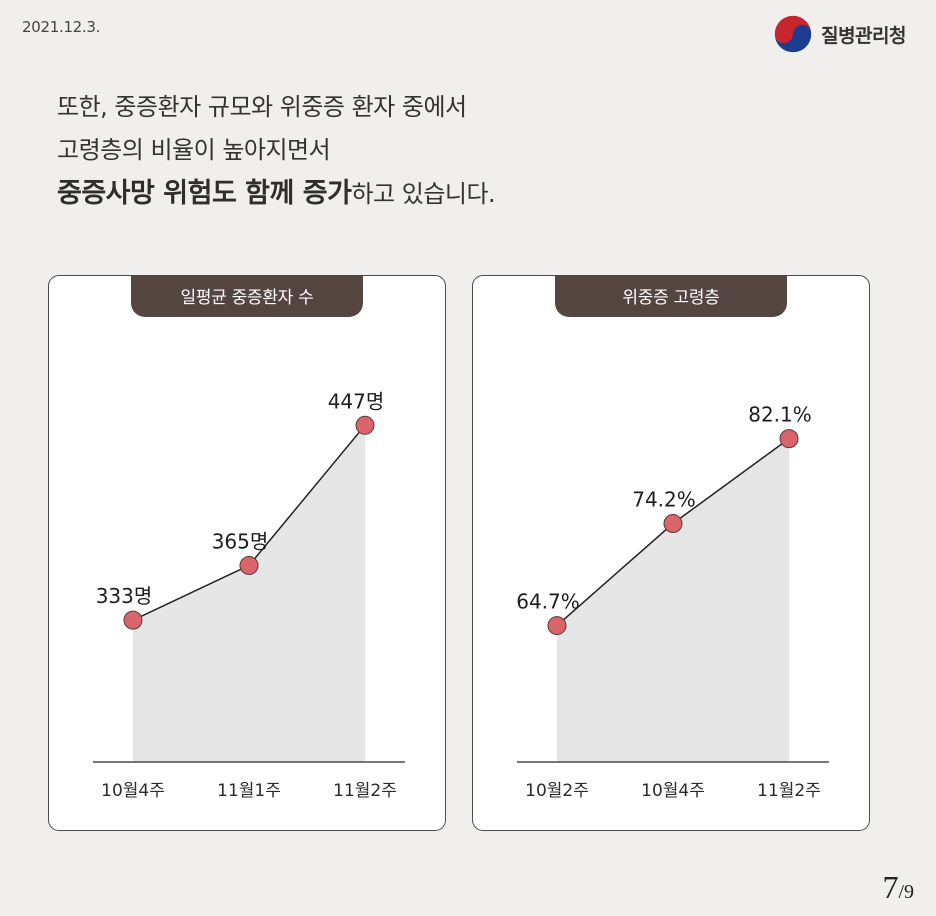 The width and height of the screenshot is (936, 916). I want to click on date-label: 2021.12.3., so click(61, 27).